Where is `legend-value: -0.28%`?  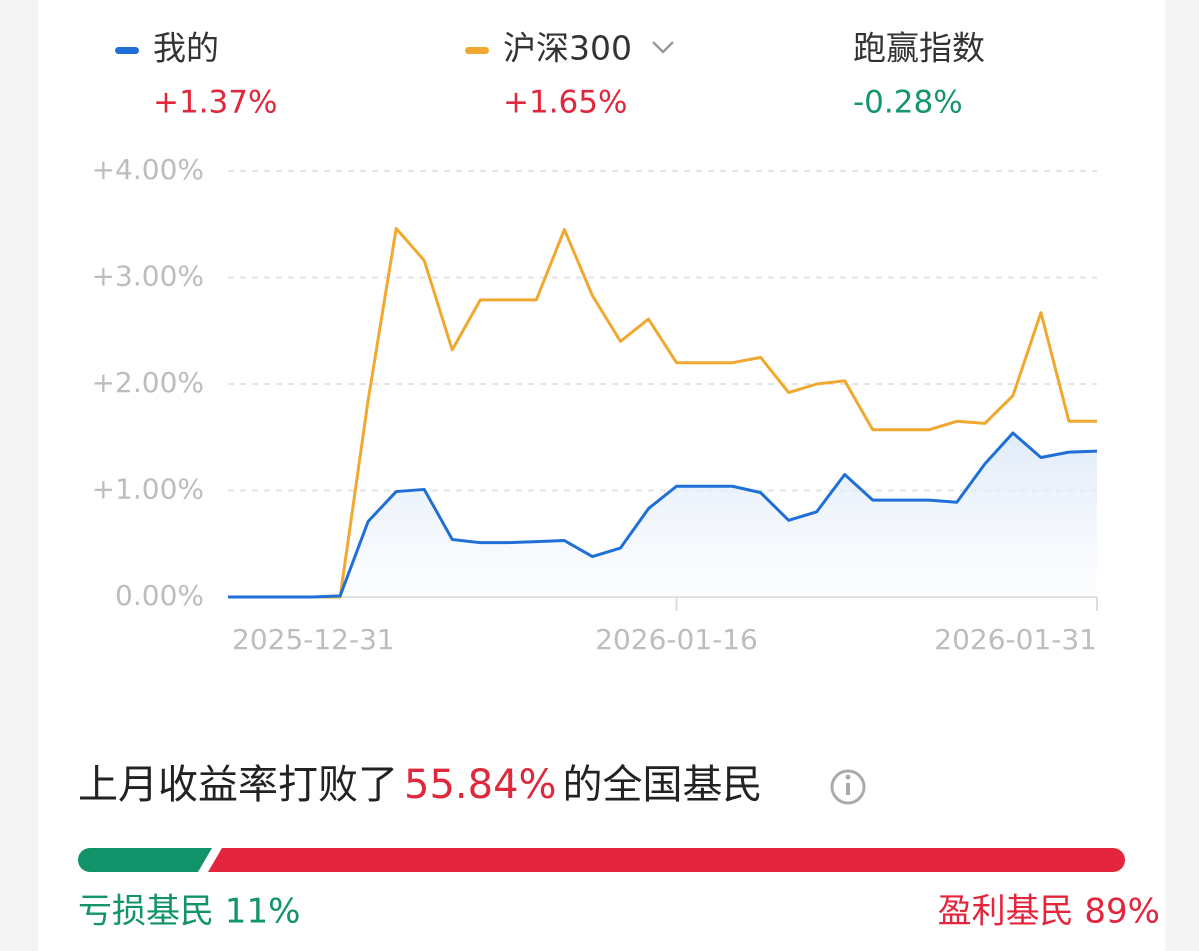
legend-value: -0.28% is located at coordinates (908, 103).